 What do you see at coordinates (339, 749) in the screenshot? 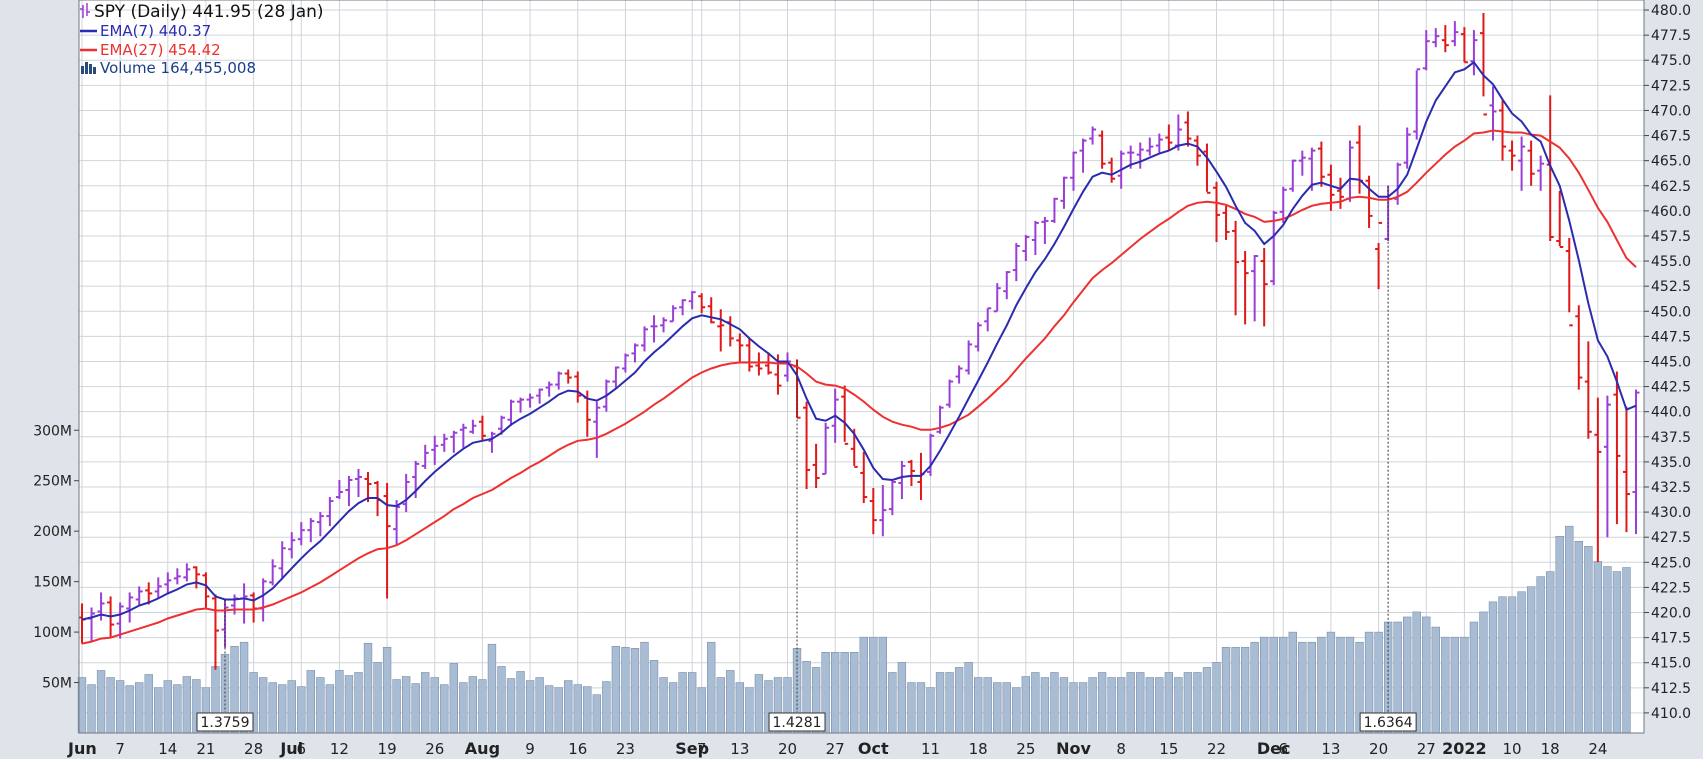
I see `x-tick-label: 12` at bounding box center [339, 749].